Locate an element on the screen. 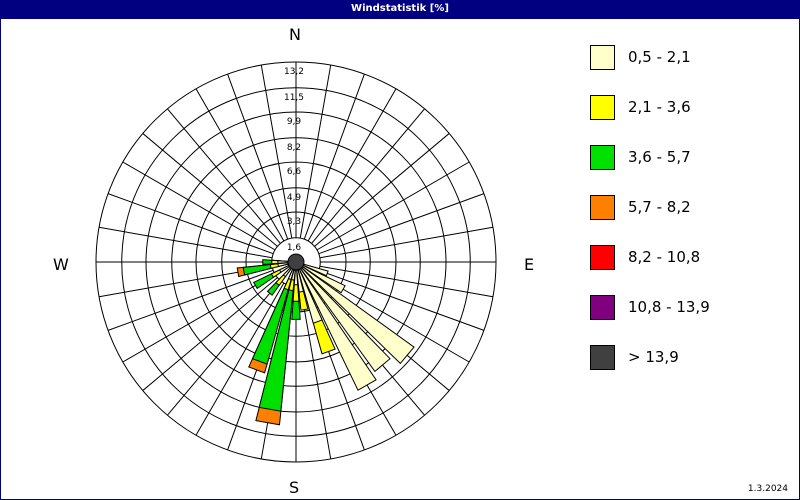 This screenshot has height=500, width=800. calm-circle is located at coordinates (296, 262).